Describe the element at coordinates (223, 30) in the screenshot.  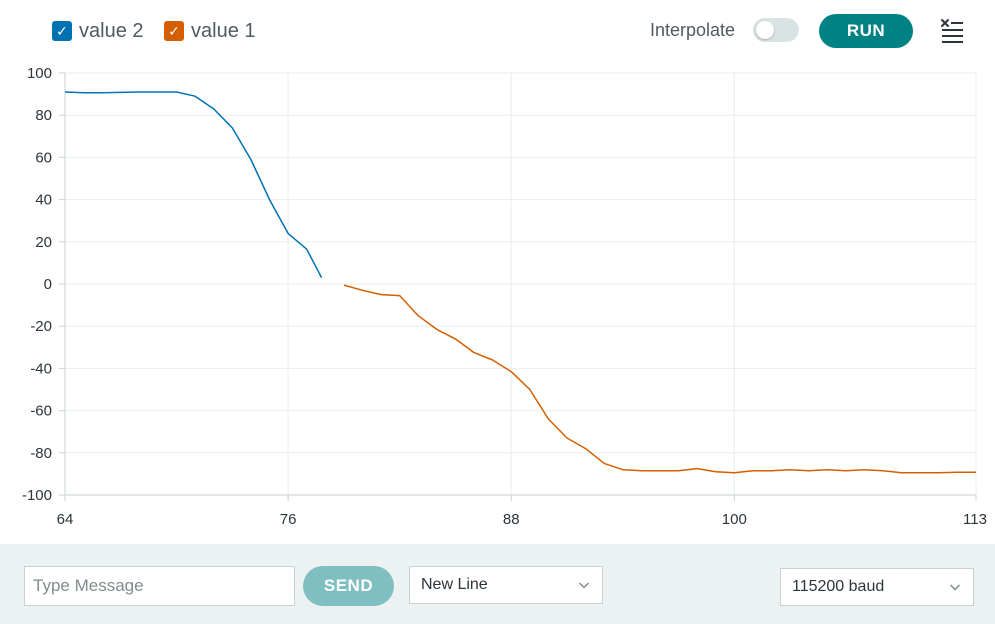
I see `legend-label-value-1: value 1` at that location.